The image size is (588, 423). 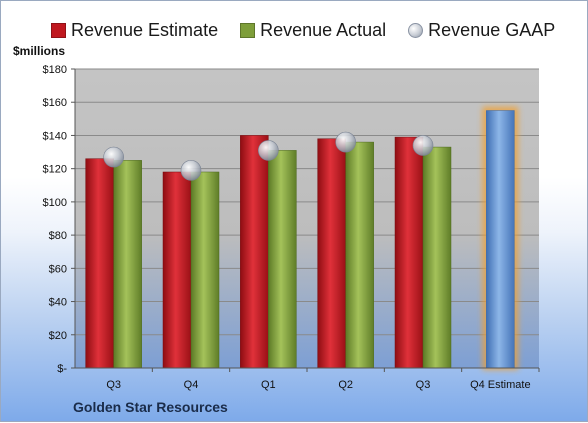 I want to click on x-axis-ticks: Q3 Q4 Q1 Q2 Q3 Q4 Estimate, so click(x=307, y=379).